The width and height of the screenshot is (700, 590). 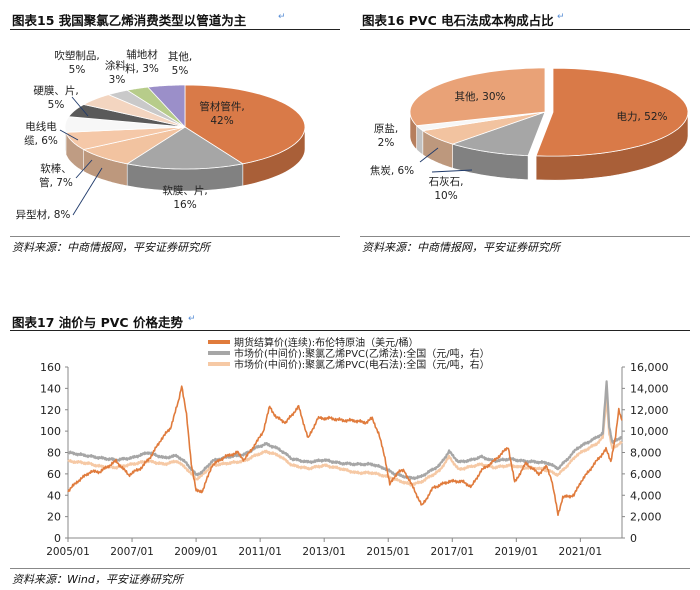 I want to click on x-tick-label: 2019/01, so click(x=517, y=552).